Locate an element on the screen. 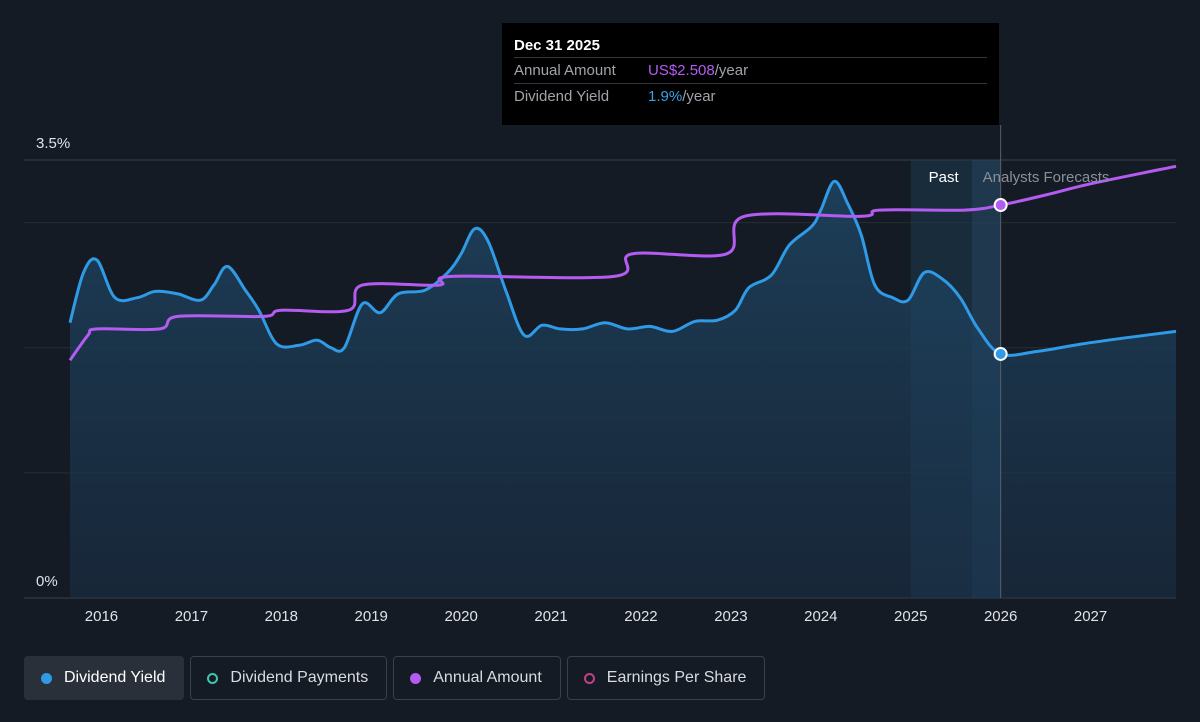 This screenshot has width=1200, height=722. legend-annual-amount: Annual Amount is located at coordinates (477, 678).